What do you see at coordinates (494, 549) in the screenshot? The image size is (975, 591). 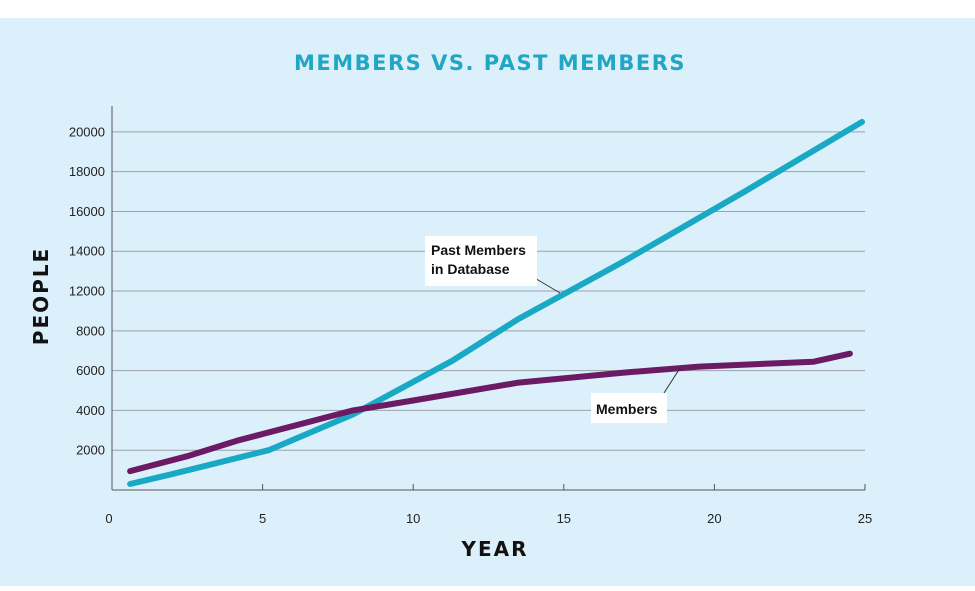 I see `x-axis-title: YEAR` at bounding box center [494, 549].